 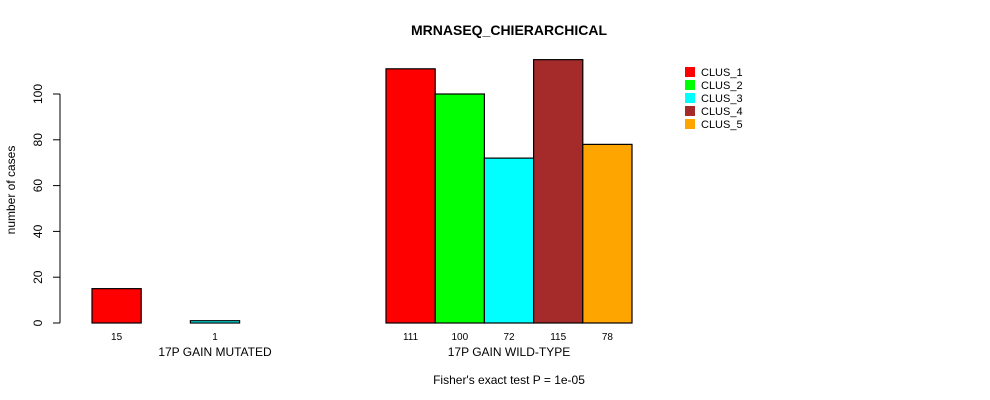 What do you see at coordinates (608, 337) in the screenshot?
I see `bar-value-label: 78` at bounding box center [608, 337].